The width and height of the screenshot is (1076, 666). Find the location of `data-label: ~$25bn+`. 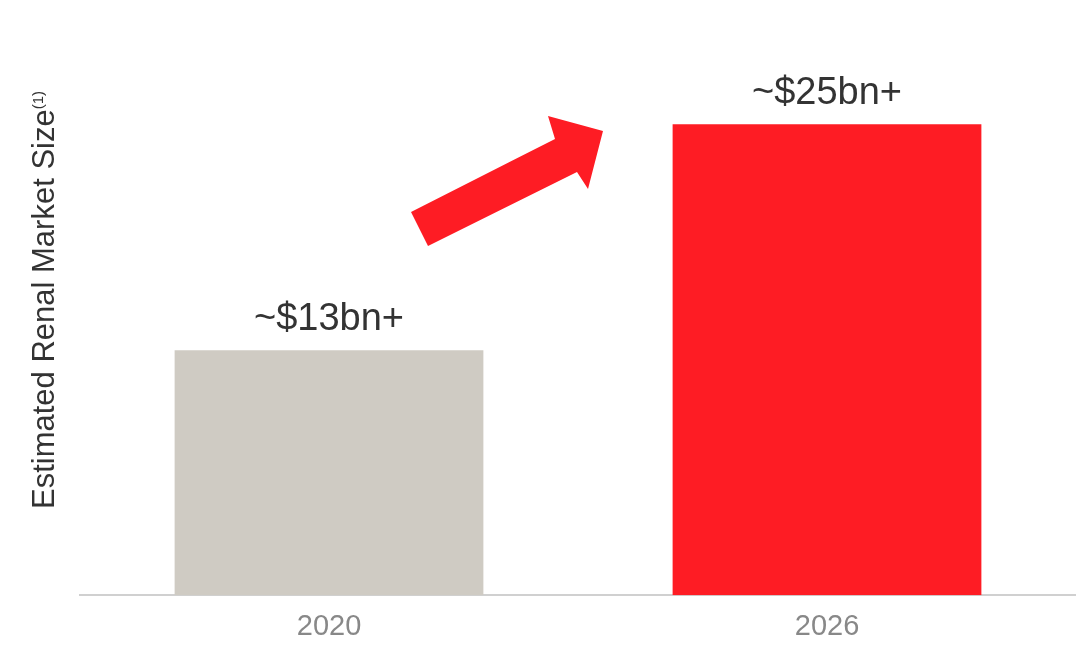

data-label: ~$25bn+ is located at coordinates (827, 90).